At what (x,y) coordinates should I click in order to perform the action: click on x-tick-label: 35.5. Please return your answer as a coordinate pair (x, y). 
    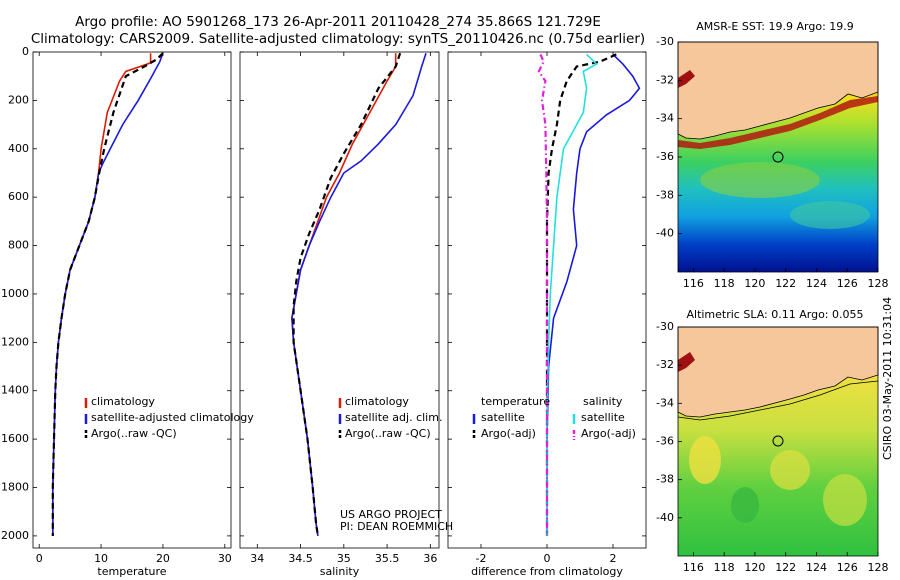
    Looking at the image, I should click on (387, 558).